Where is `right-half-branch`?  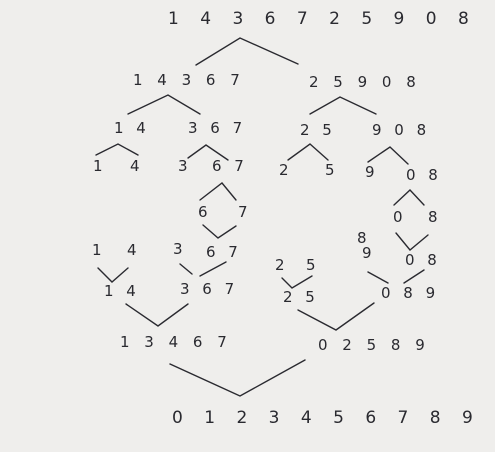 right-half-branch is located at coordinates (343, 105).